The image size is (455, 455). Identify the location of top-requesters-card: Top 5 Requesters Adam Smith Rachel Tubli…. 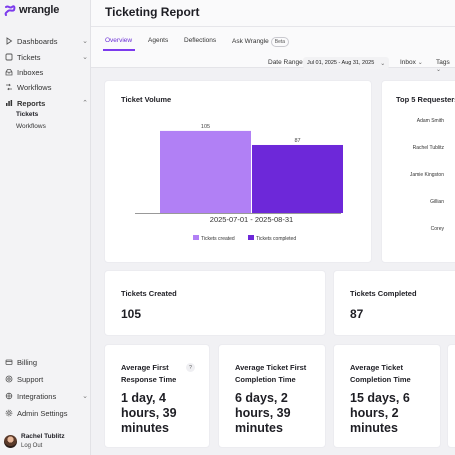
(418, 171).